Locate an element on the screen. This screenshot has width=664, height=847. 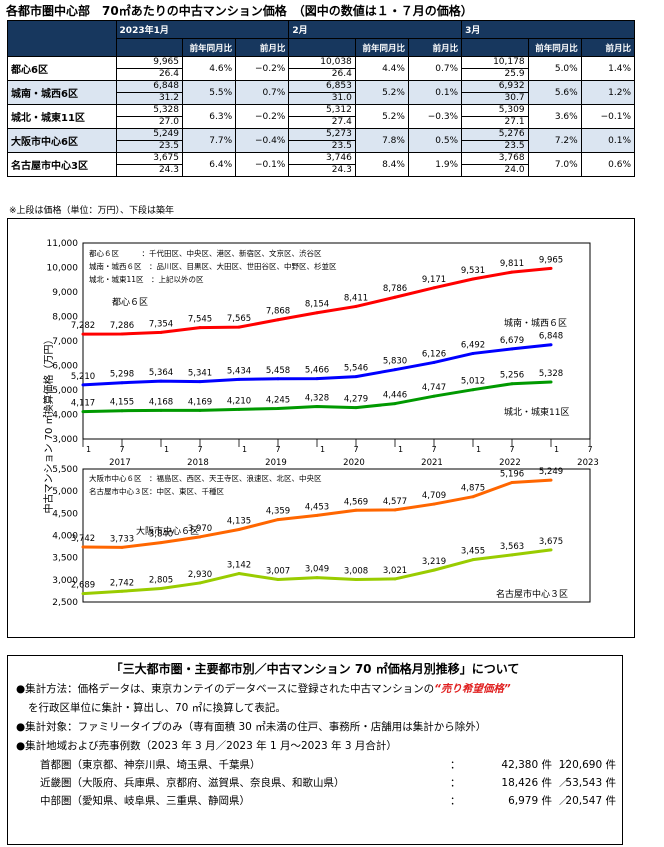
yoy-change: 4.4% is located at coordinates (381, 68).